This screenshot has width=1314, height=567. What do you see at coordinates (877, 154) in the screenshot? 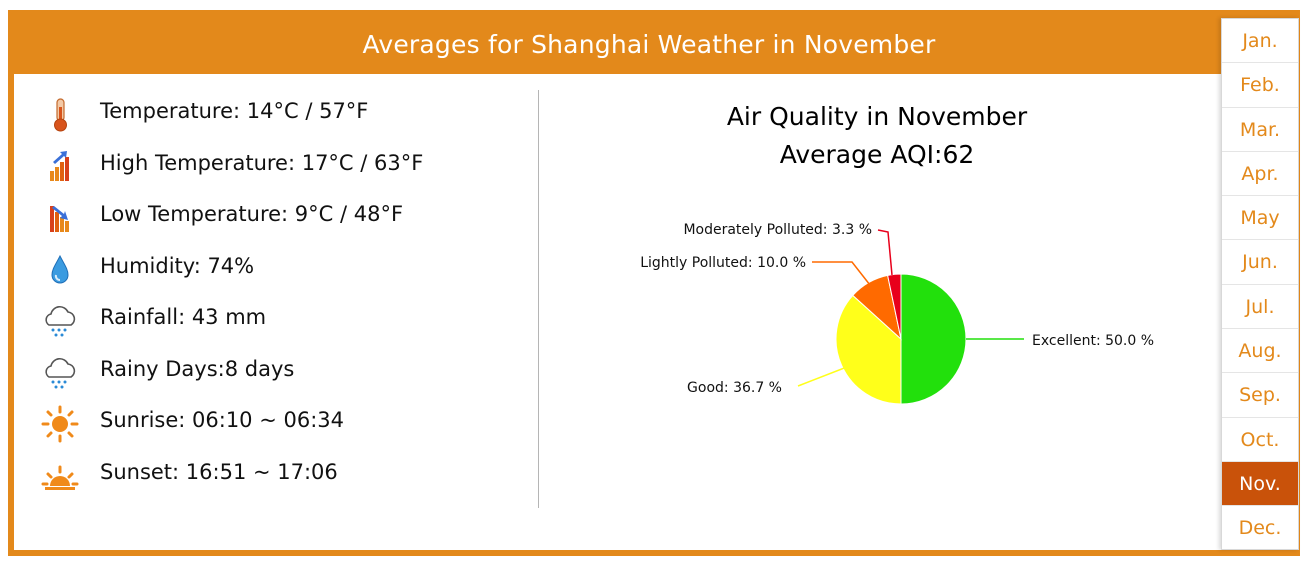
I see `chart-subtitle: Average AQI:62` at bounding box center [877, 154].